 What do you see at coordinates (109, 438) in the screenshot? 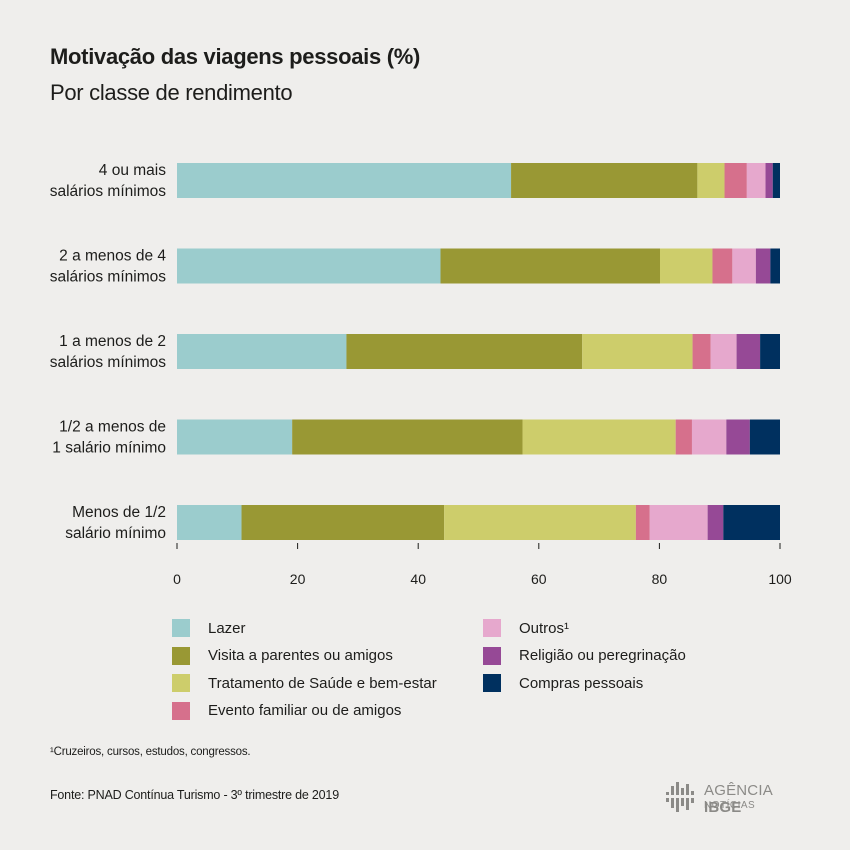
I see `category-label-4: 1/2 a menos de 1 salário mínimo` at bounding box center [109, 438].